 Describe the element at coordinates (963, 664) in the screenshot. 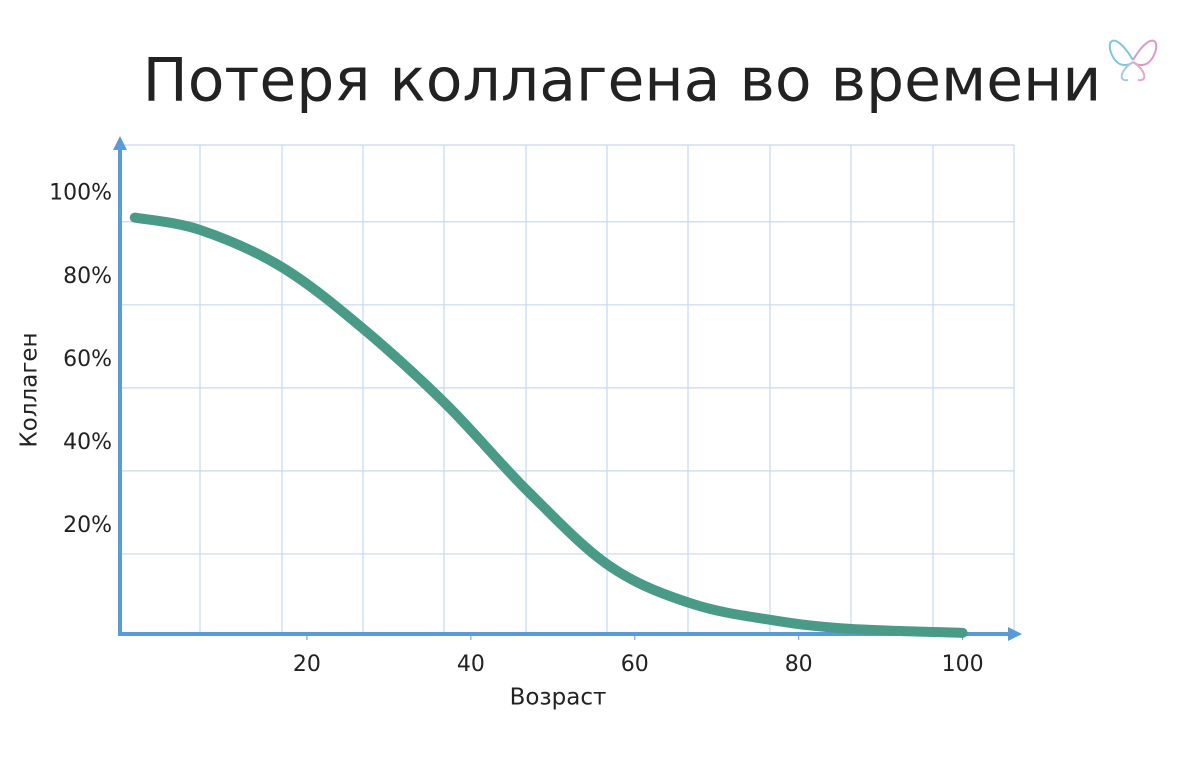

I see `x-tick-label: 100` at that location.